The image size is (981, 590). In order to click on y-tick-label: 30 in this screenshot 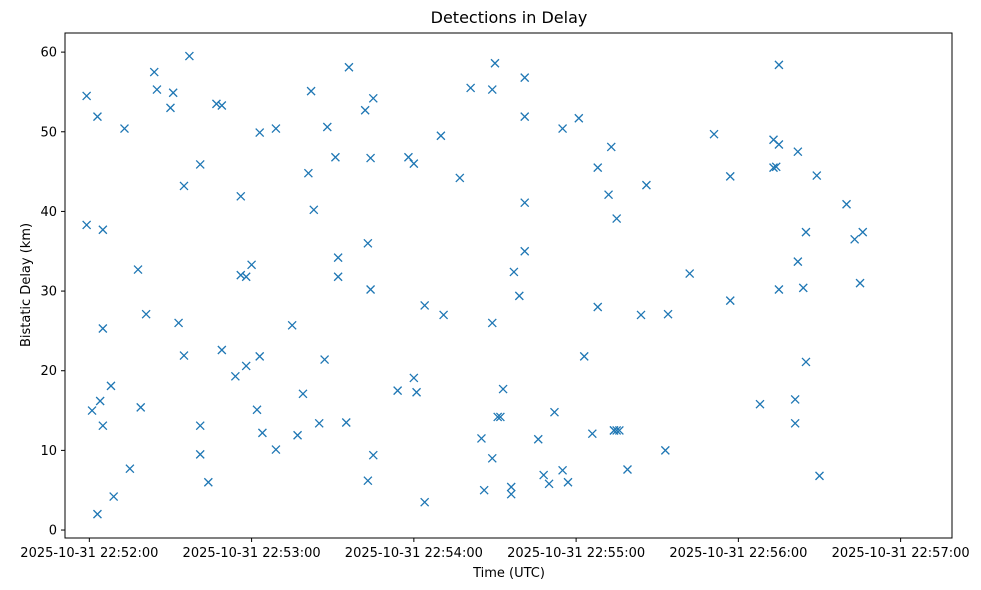, I will do `click(48, 292)`.